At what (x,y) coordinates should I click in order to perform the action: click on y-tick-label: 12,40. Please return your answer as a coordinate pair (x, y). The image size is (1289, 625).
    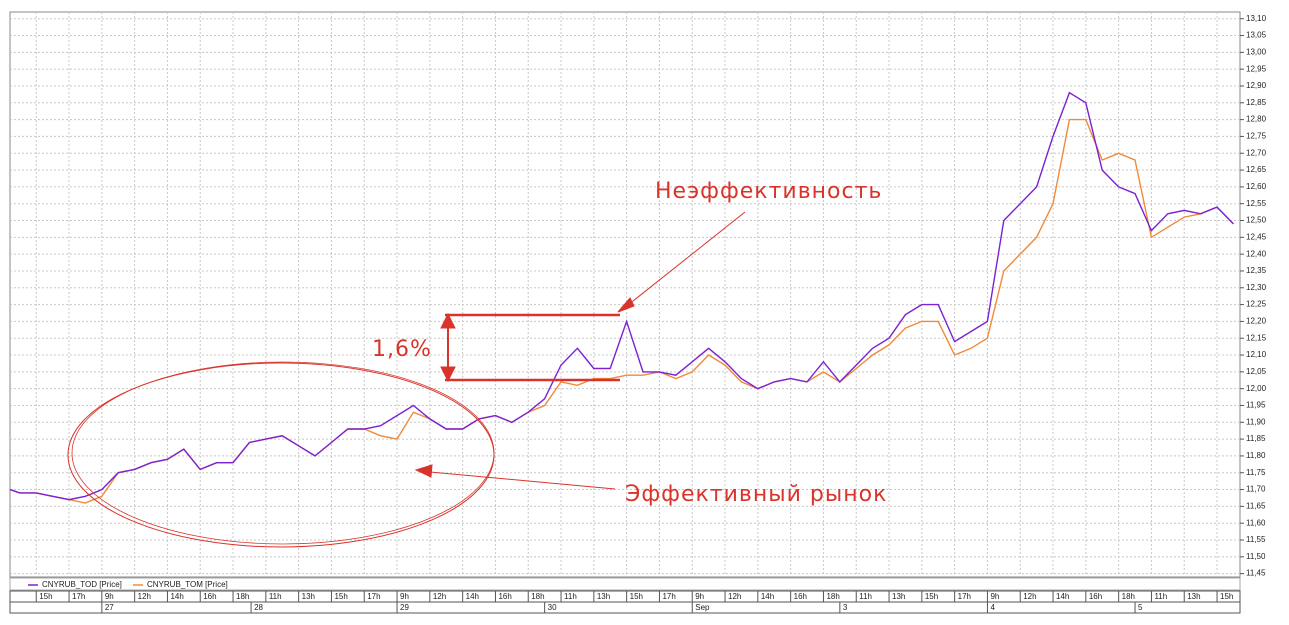
    Looking at the image, I should click on (1256, 253).